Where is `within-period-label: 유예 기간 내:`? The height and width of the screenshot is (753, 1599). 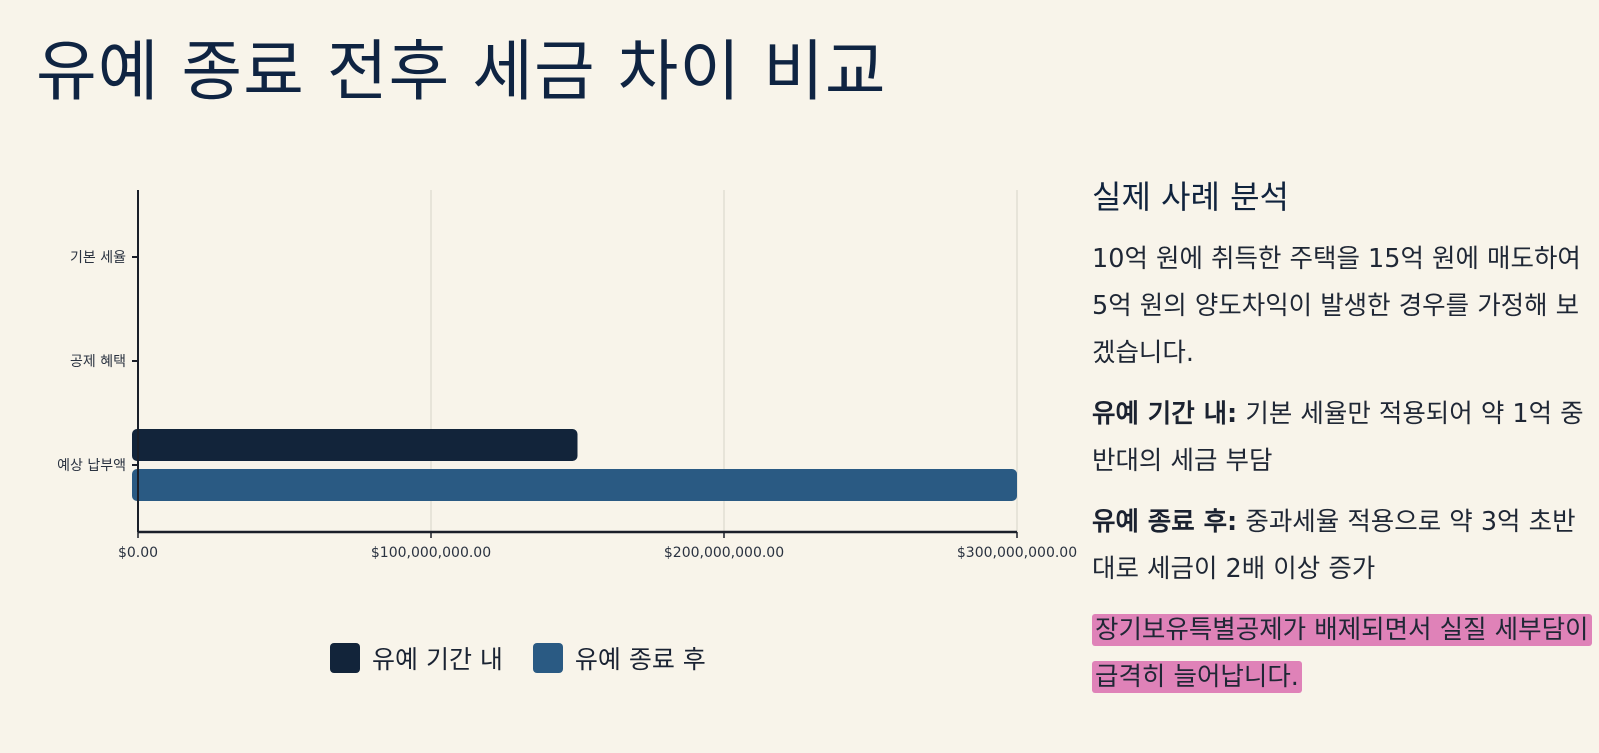
within-period-label: 유예 기간 내: is located at coordinates (1165, 414).